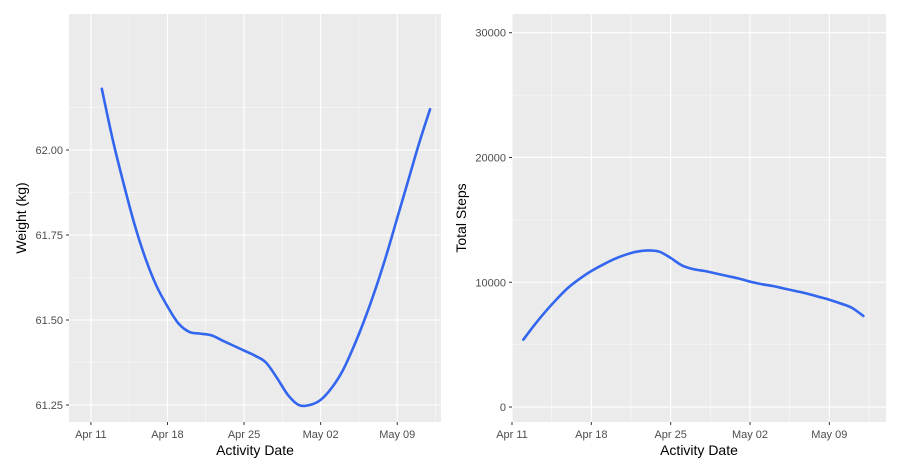 The image size is (899, 473). Describe the element at coordinates (490, 158) in the screenshot. I see `y-tick-label: 20000` at that location.